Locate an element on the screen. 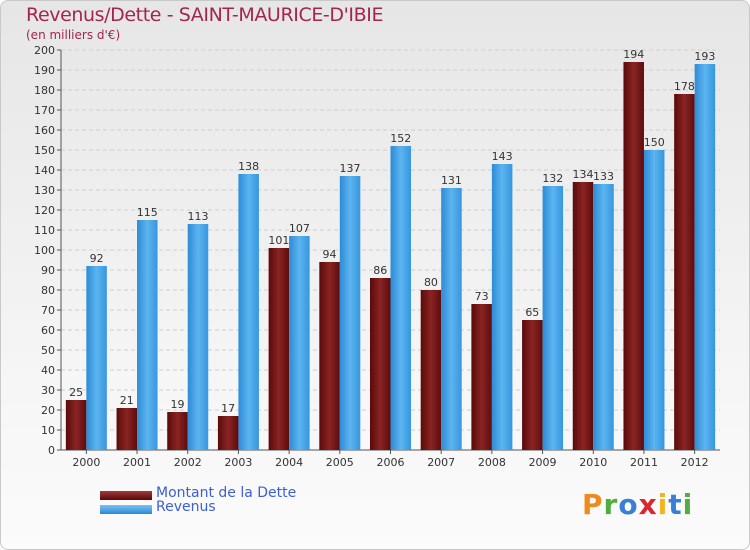  proxiti-logo: Proxiti is located at coordinates (637, 504).